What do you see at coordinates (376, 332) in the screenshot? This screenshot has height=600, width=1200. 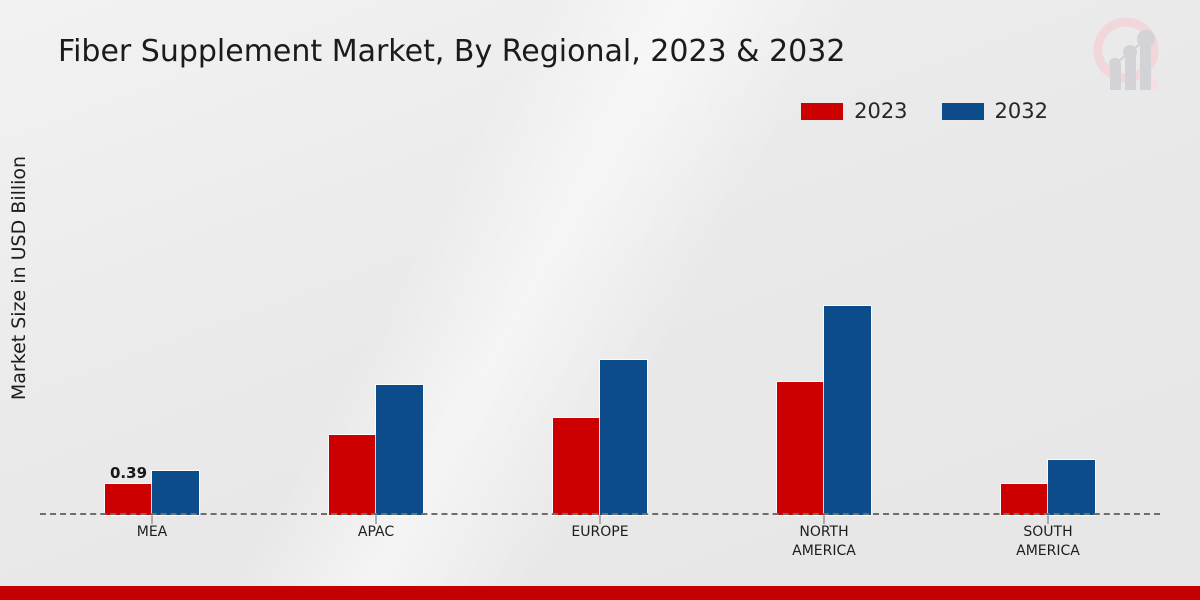 I see `bar-group-apac` at bounding box center [376, 332].